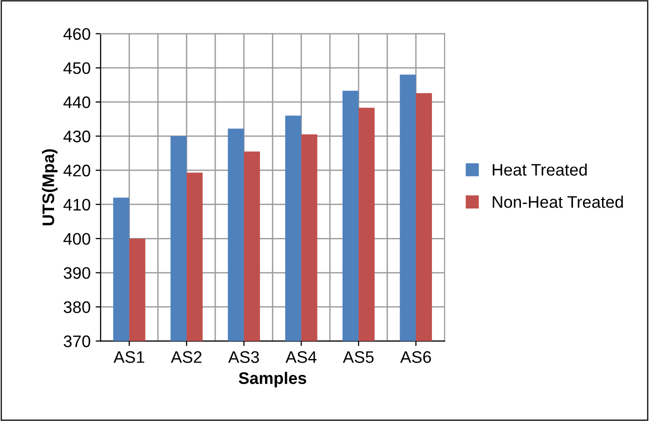 The image size is (649, 421). What do you see at coordinates (301, 357) in the screenshot?
I see `x-tick-label: AS4` at bounding box center [301, 357].